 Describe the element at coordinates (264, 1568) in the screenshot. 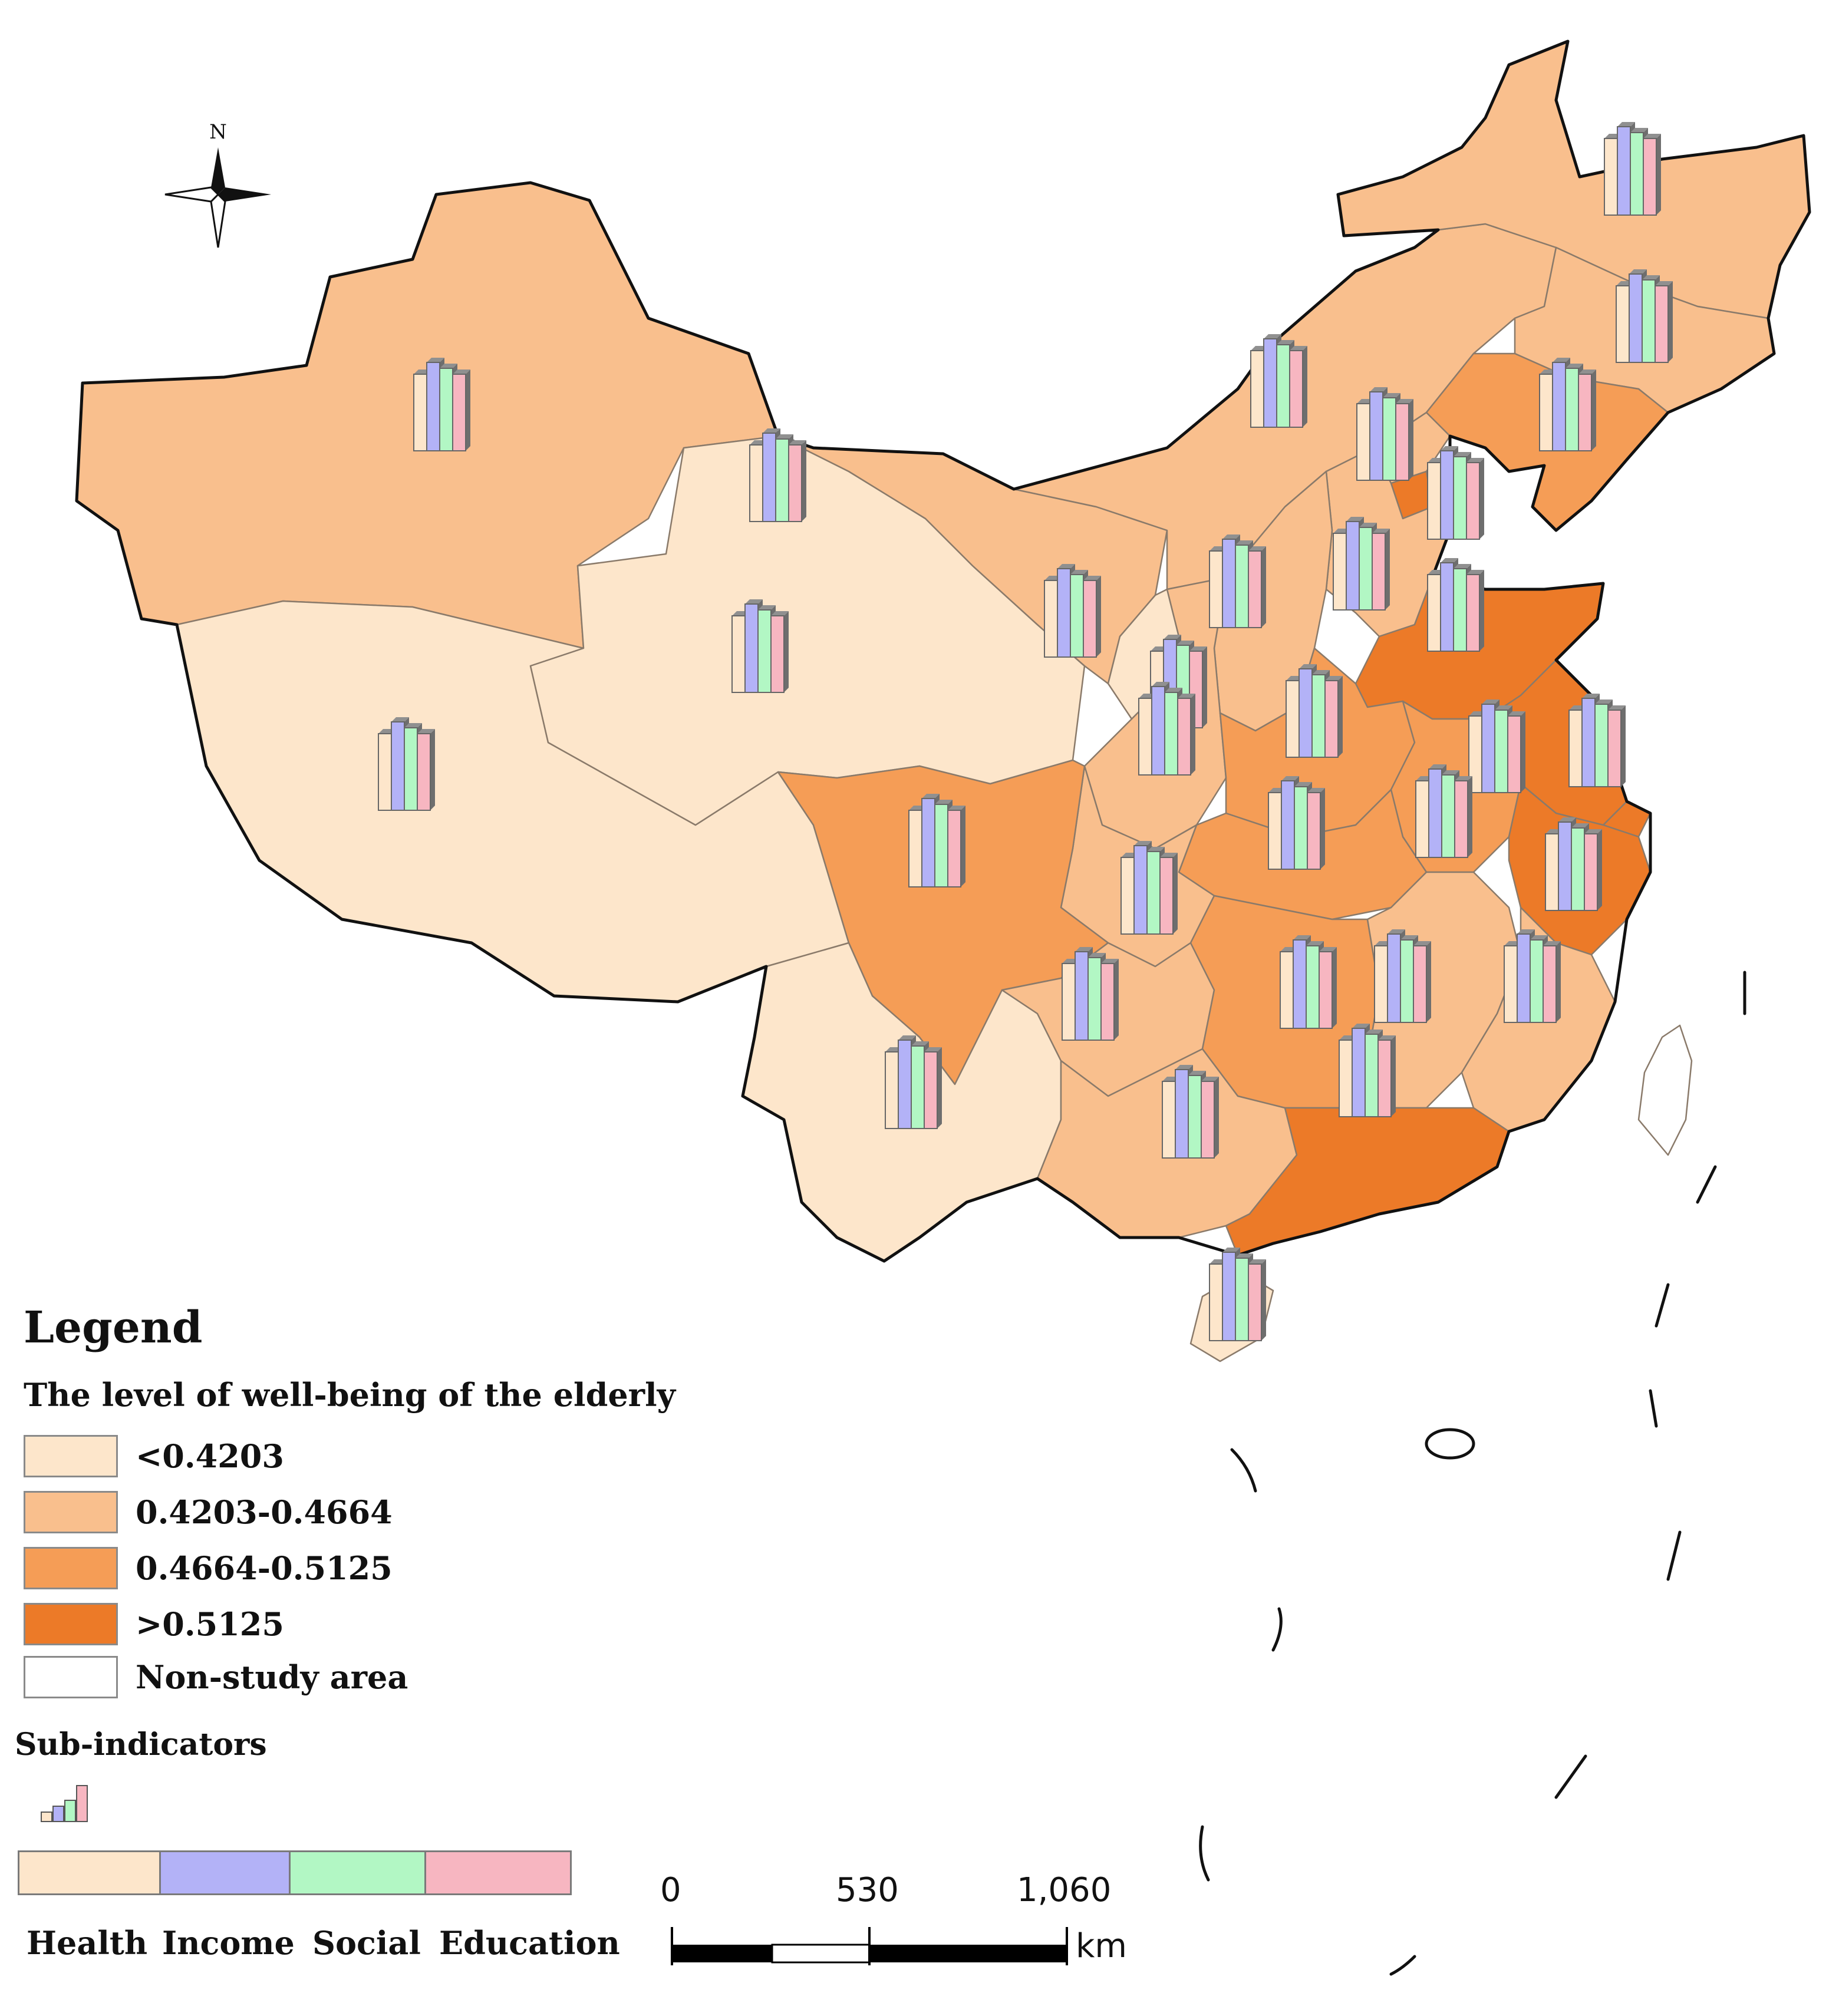

I see `legend-label: 0.4664-0.5125` at that location.